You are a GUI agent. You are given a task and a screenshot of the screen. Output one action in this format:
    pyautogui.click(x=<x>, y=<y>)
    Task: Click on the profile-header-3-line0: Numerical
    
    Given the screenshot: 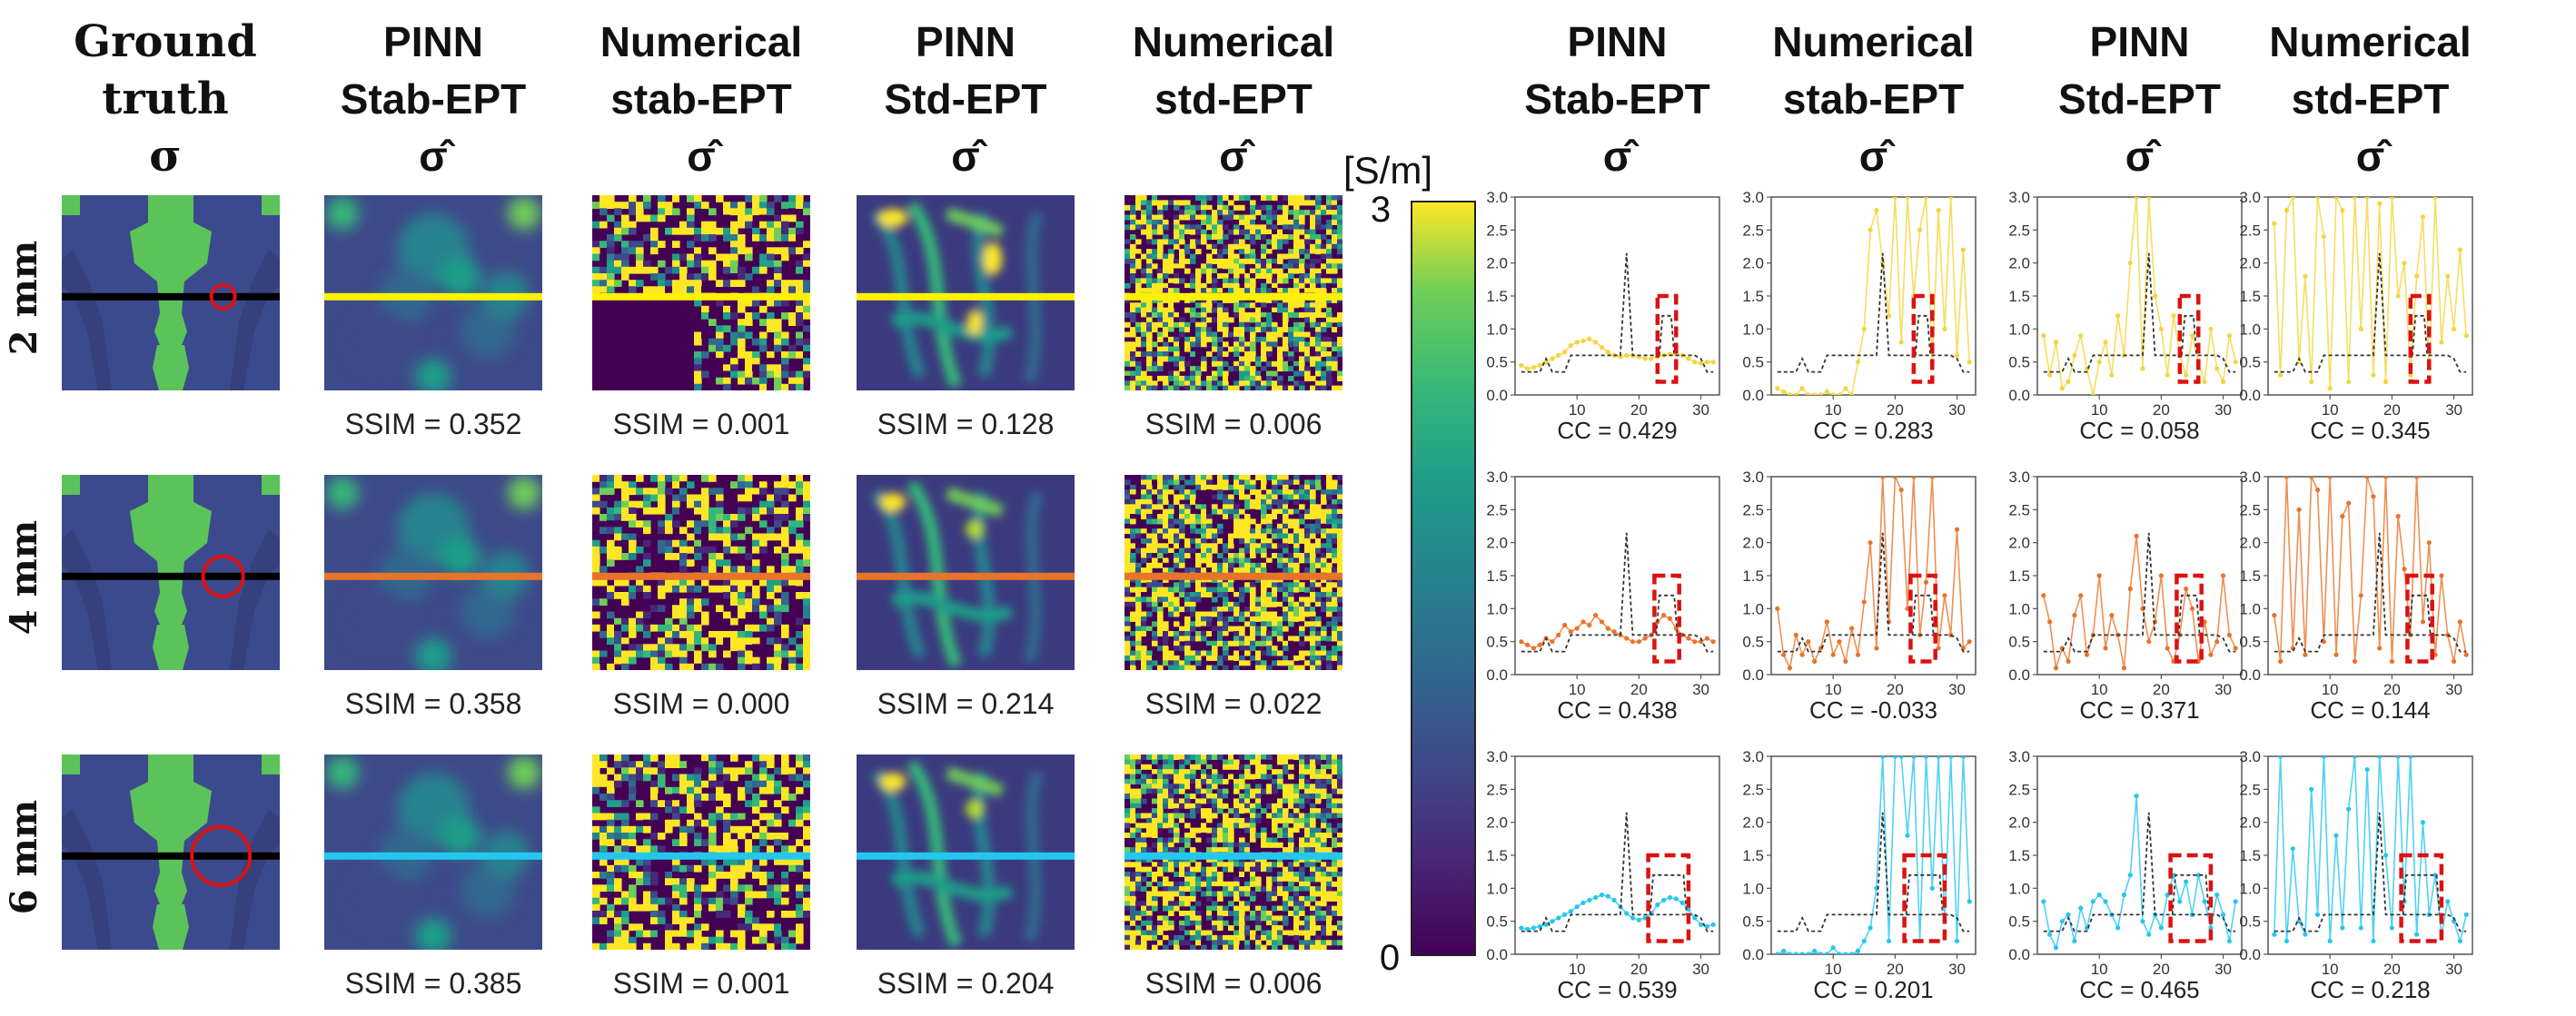 What is the action you would take?
    pyautogui.click(x=2370, y=41)
    